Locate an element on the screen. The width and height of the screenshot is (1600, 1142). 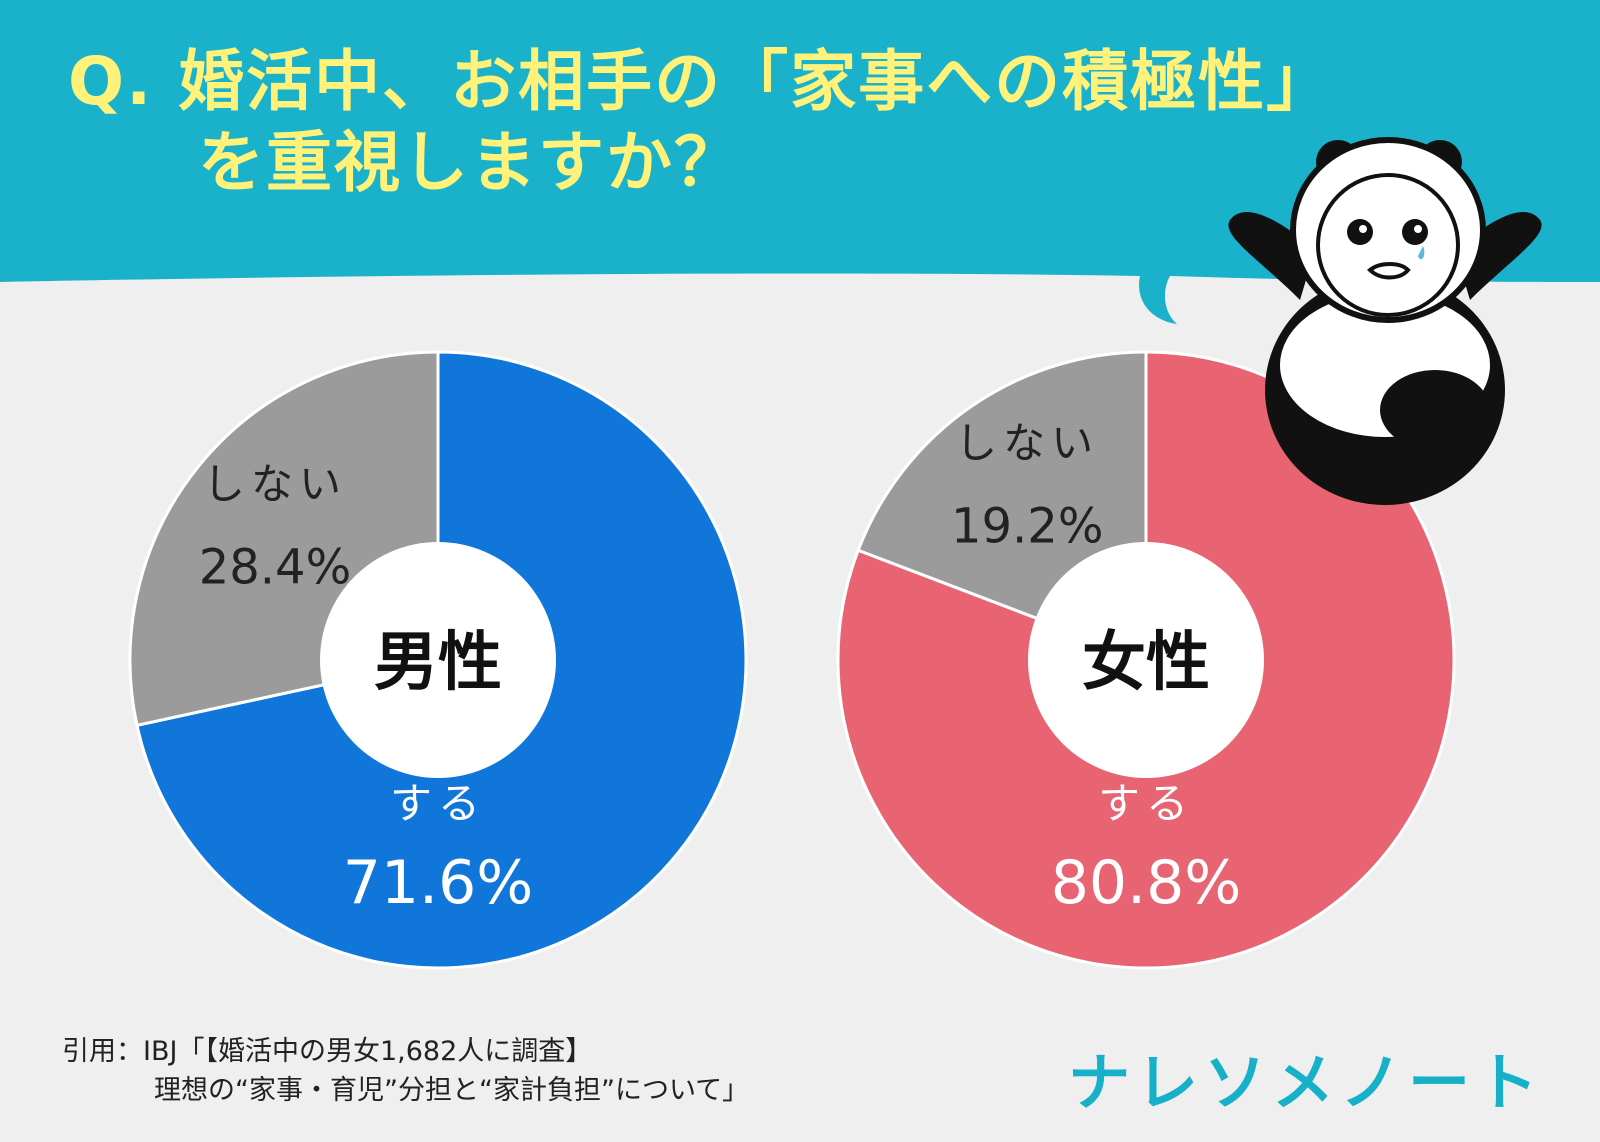
panda-icon is located at coordinates (1385, 321).